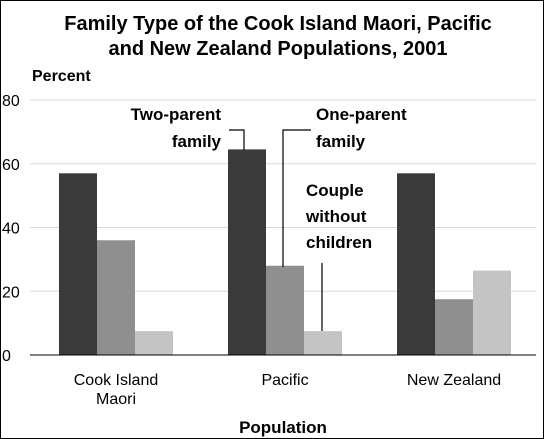 The image size is (544, 439). What do you see at coordinates (296, 198) in the screenshot?
I see `annotation-one-parent-leader` at bounding box center [296, 198].